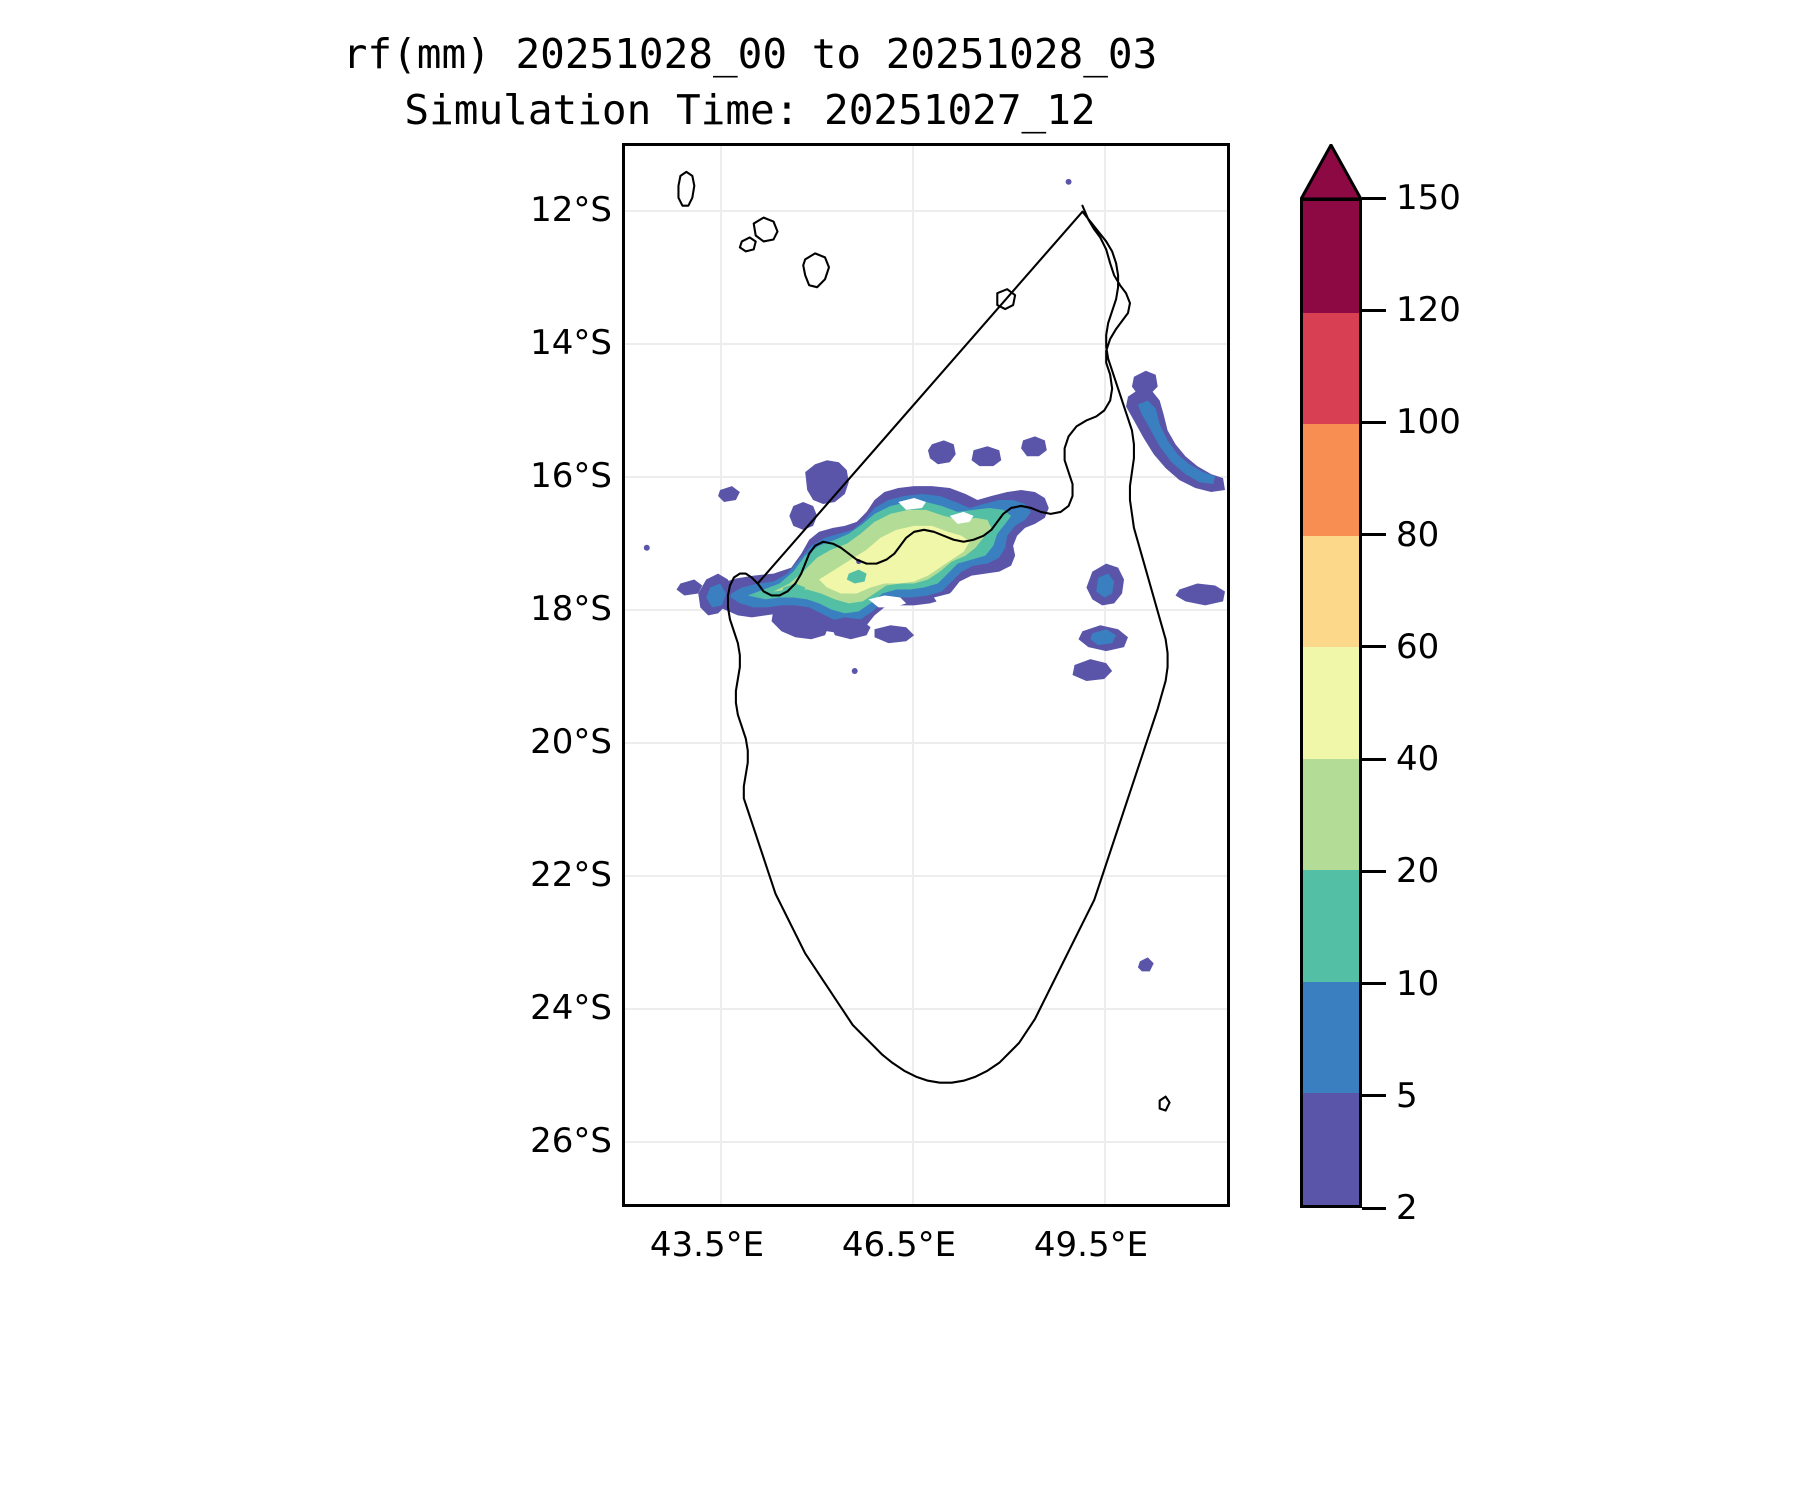 This screenshot has width=1800, height=1500. Describe the element at coordinates (1418, 983) in the screenshot. I see `colorbar-tick-label: 10` at that location.